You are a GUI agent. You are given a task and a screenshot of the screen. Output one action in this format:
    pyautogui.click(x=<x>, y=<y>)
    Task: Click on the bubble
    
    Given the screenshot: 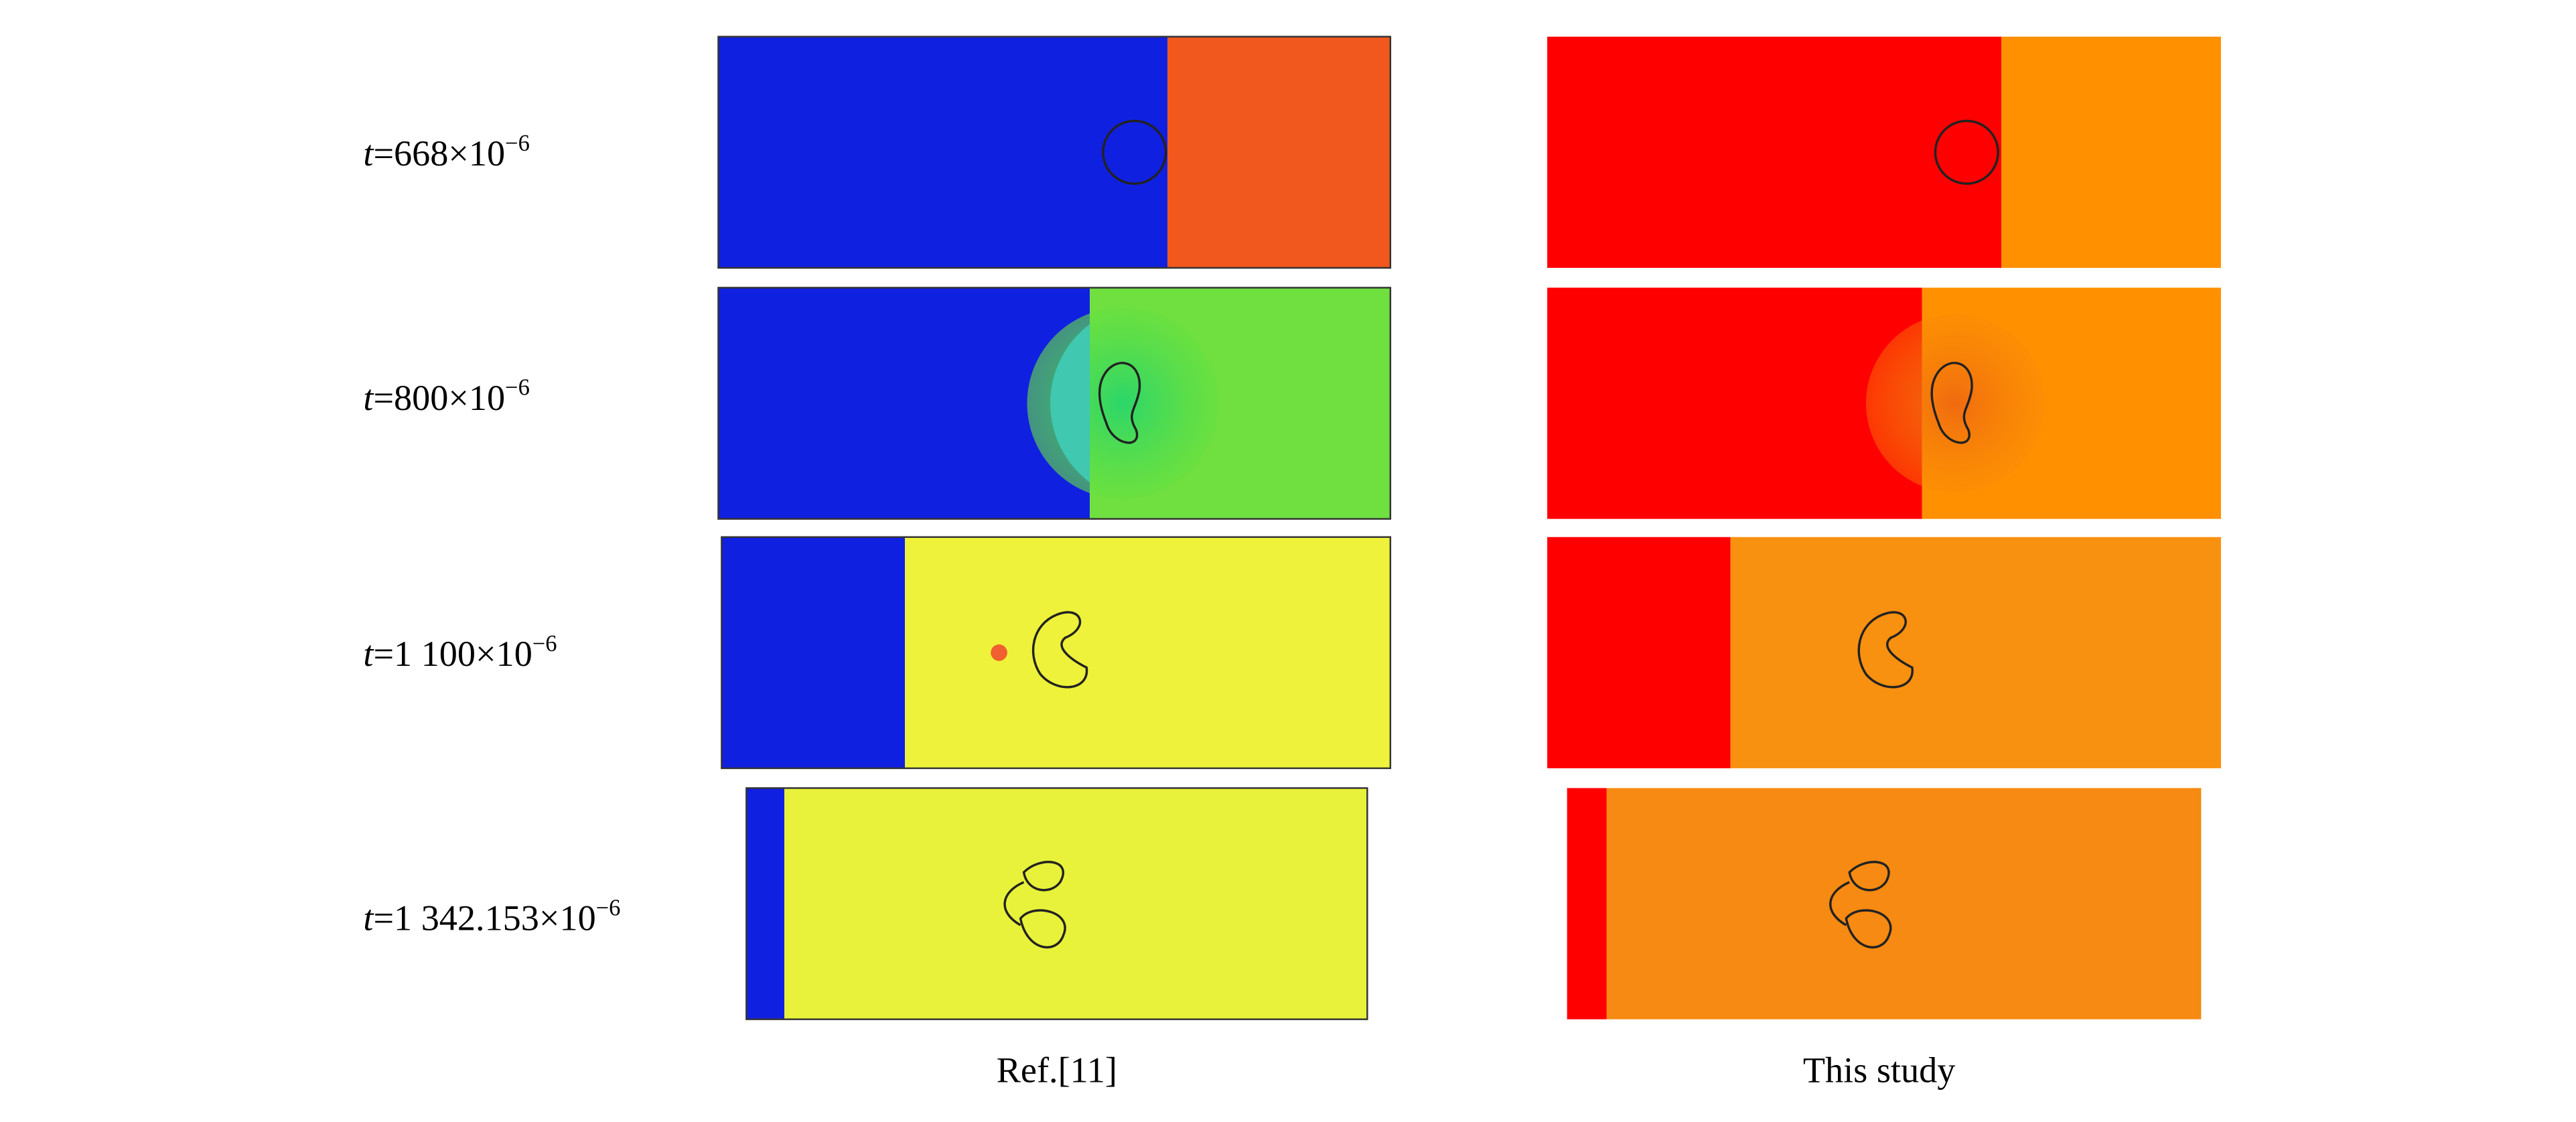 What is the action you would take?
    pyautogui.click(x=1955, y=403)
    